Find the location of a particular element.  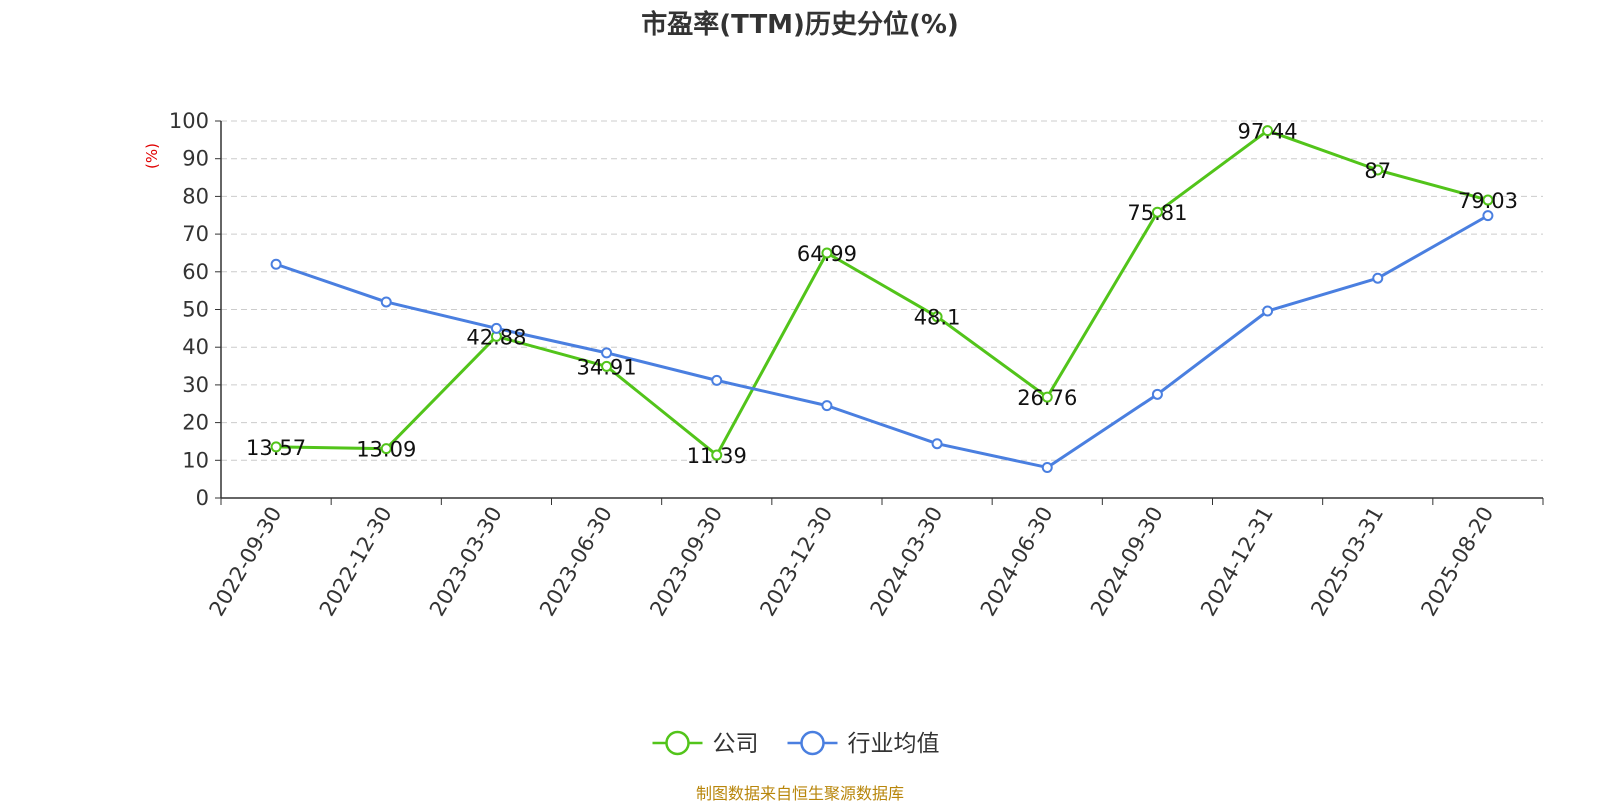

data-label: 48.1 is located at coordinates (937, 318).